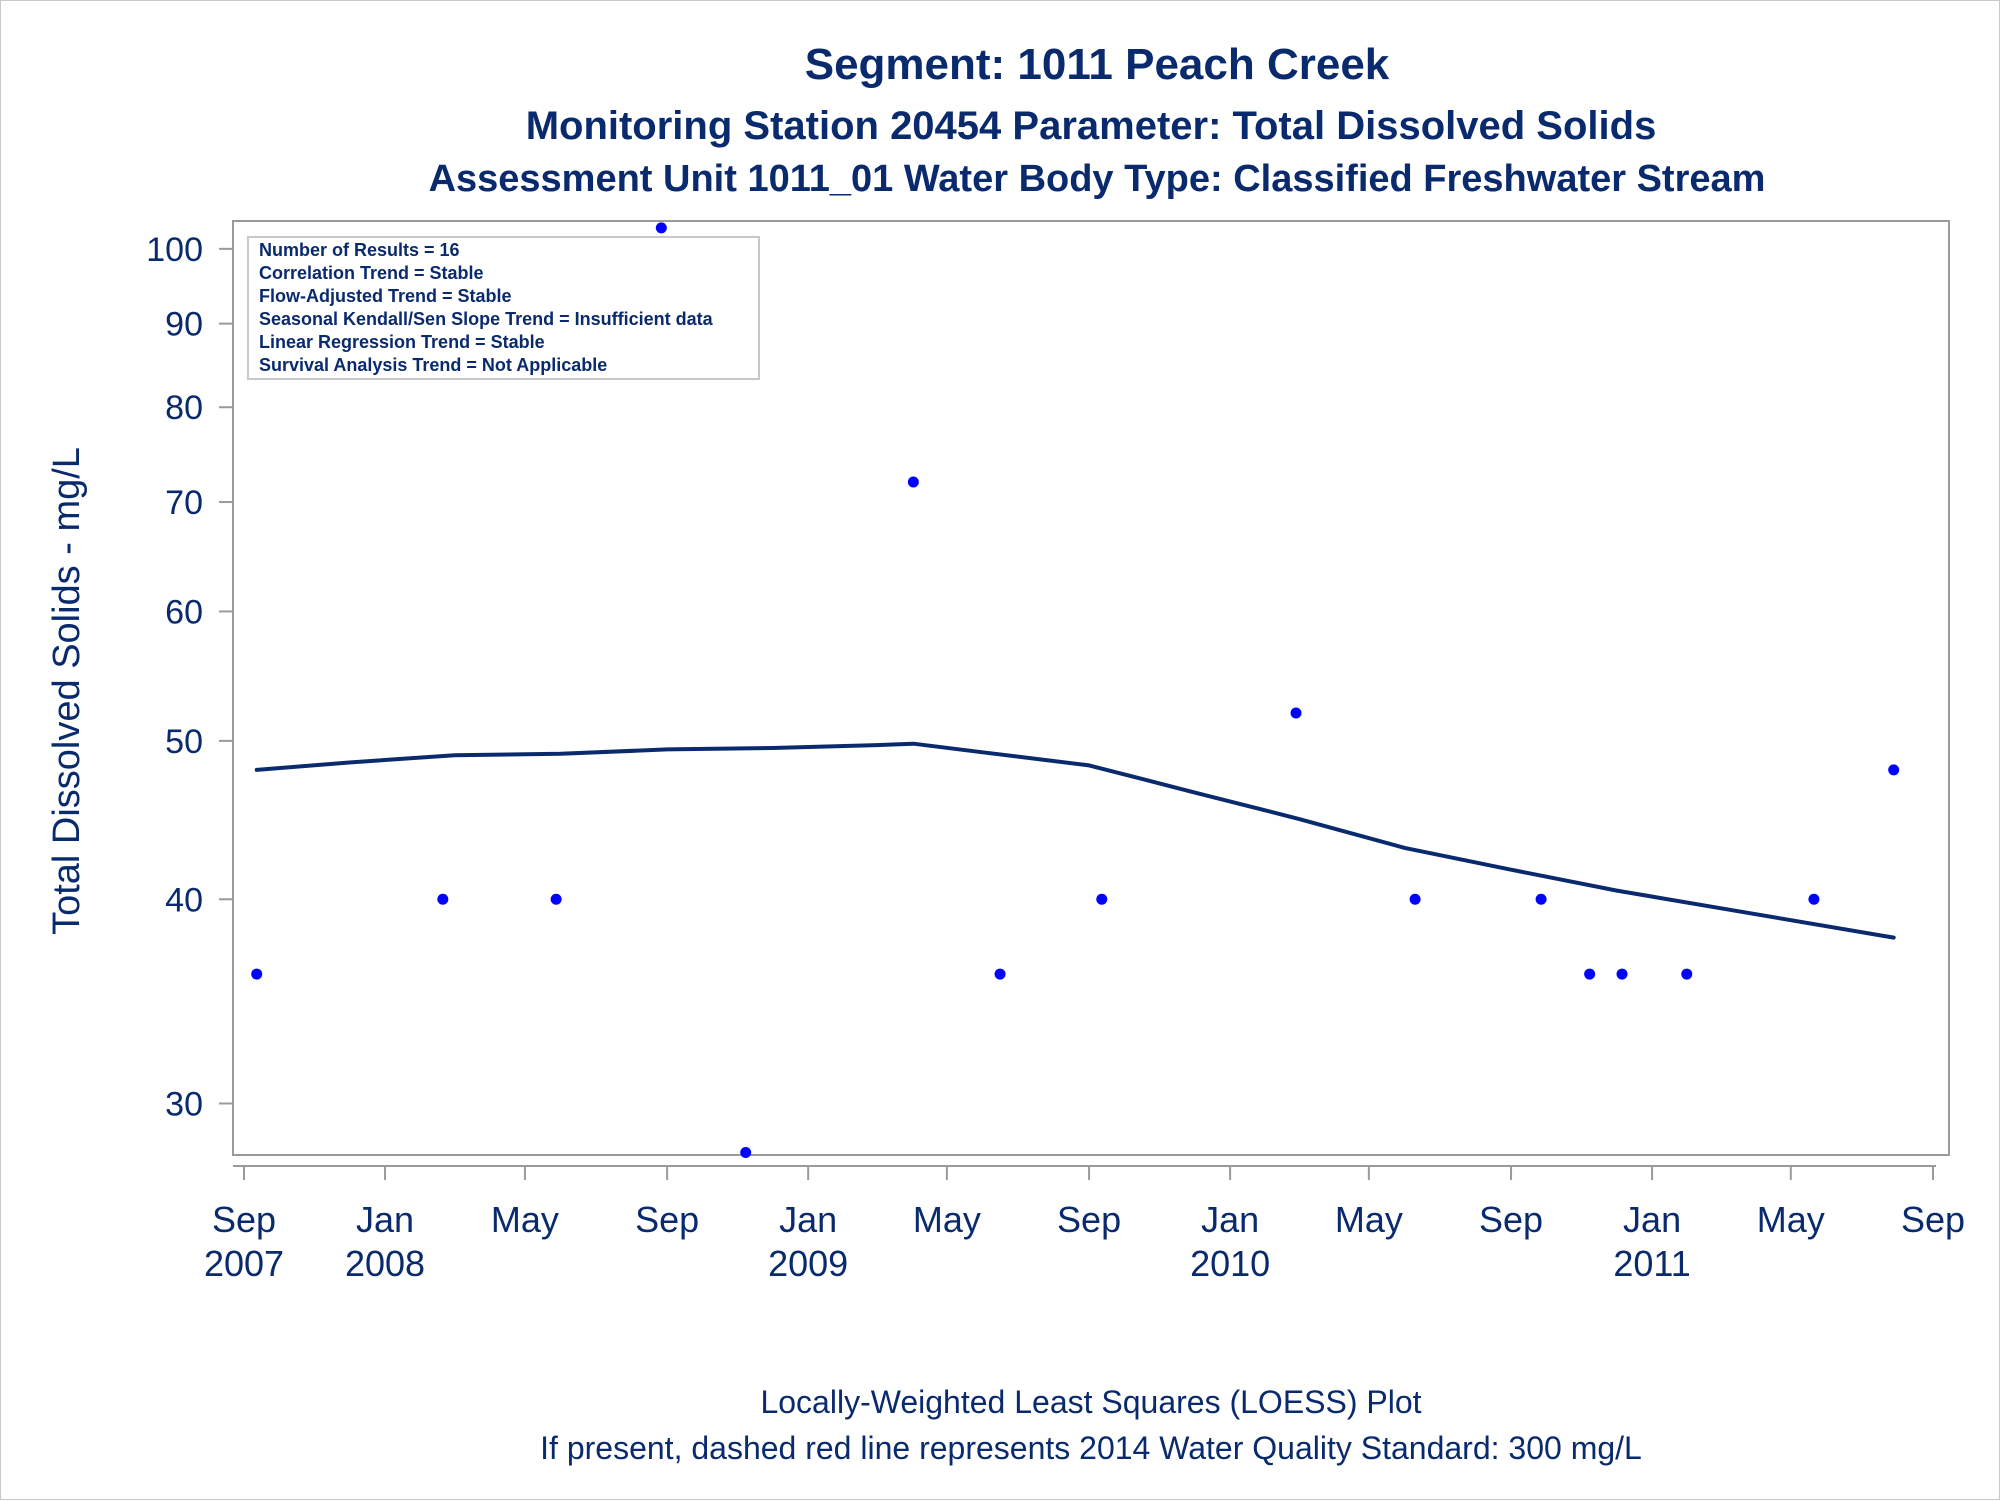 This screenshot has height=1501, width=2000. I want to click on y-axis: 30 40 50 60 70 80 90 100, so click(190, 688).